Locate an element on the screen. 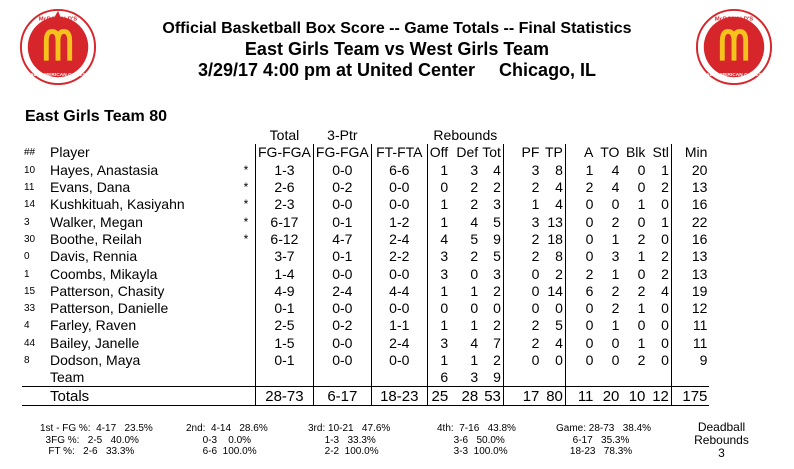 The image size is (794, 469). player-pf: 1 is located at coordinates (535, 204).